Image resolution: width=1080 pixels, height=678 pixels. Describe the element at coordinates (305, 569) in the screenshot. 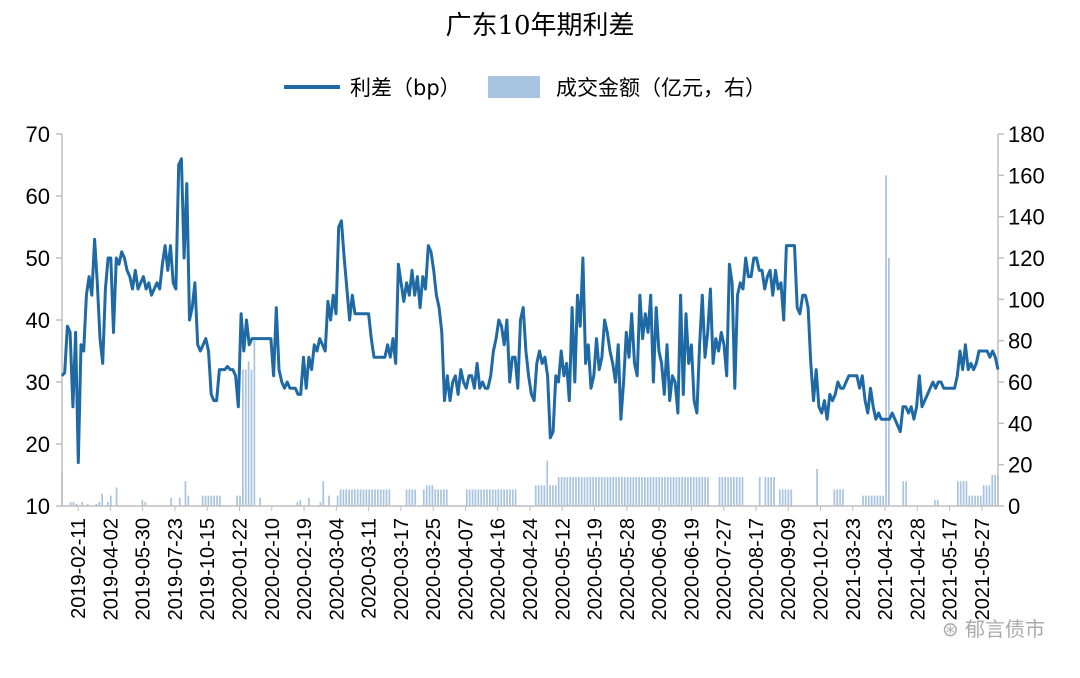

I see `x-tick-label: 2020-02-19` at that location.